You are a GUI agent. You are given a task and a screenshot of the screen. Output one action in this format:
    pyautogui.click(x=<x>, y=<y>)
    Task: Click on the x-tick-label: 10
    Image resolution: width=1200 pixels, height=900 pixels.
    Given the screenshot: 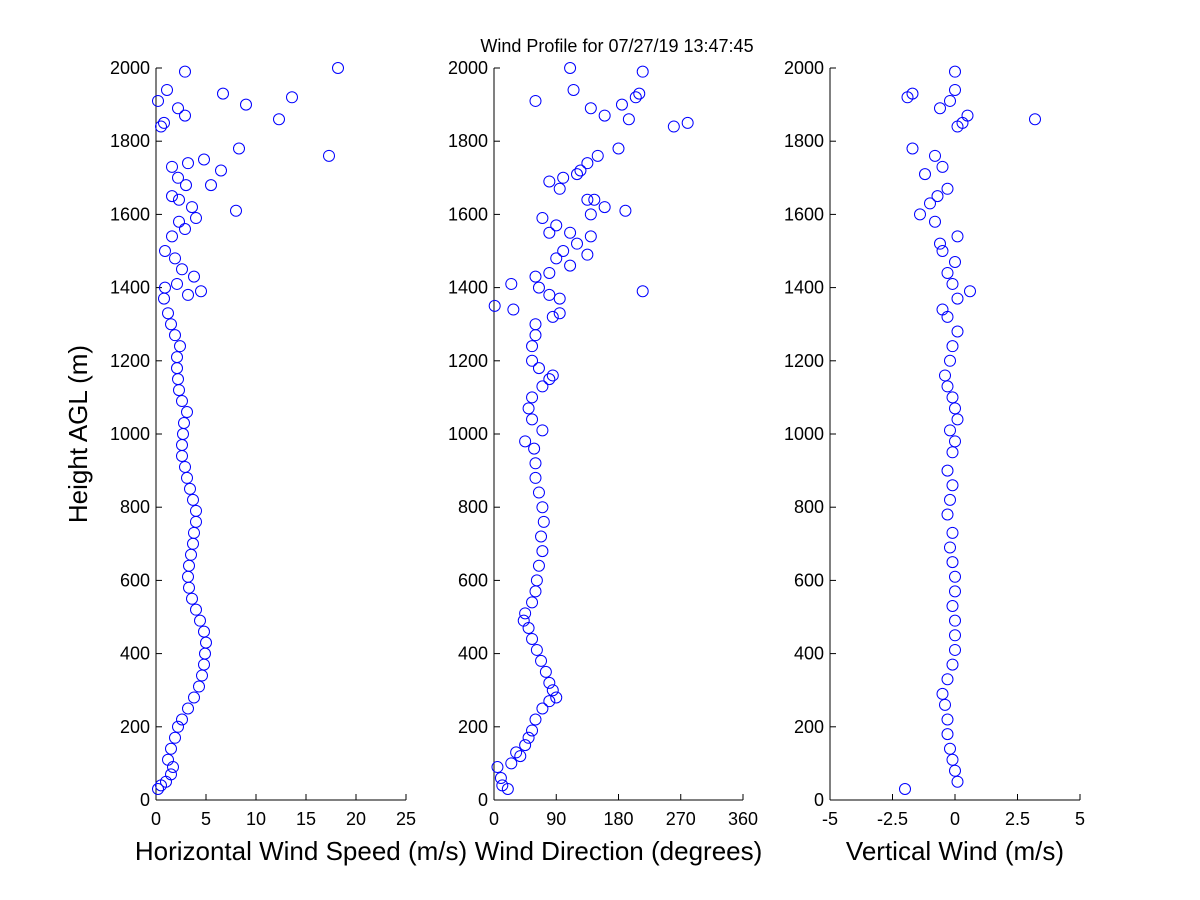 What is the action you would take?
    pyautogui.click(x=256, y=819)
    